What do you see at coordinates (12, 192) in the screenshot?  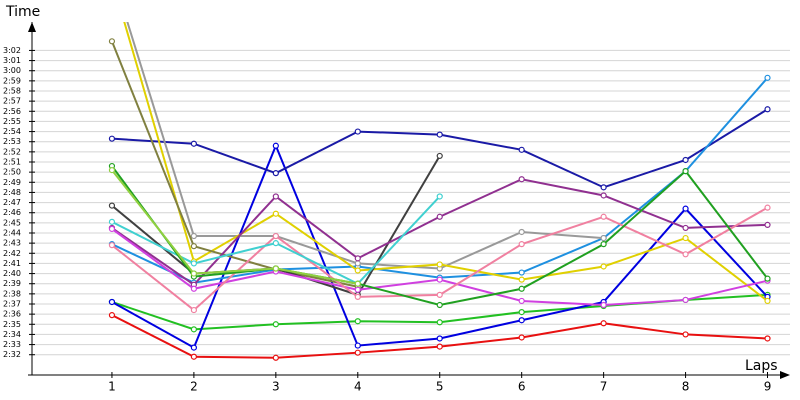 I see `y-tick-label: 2:48` at bounding box center [12, 192].